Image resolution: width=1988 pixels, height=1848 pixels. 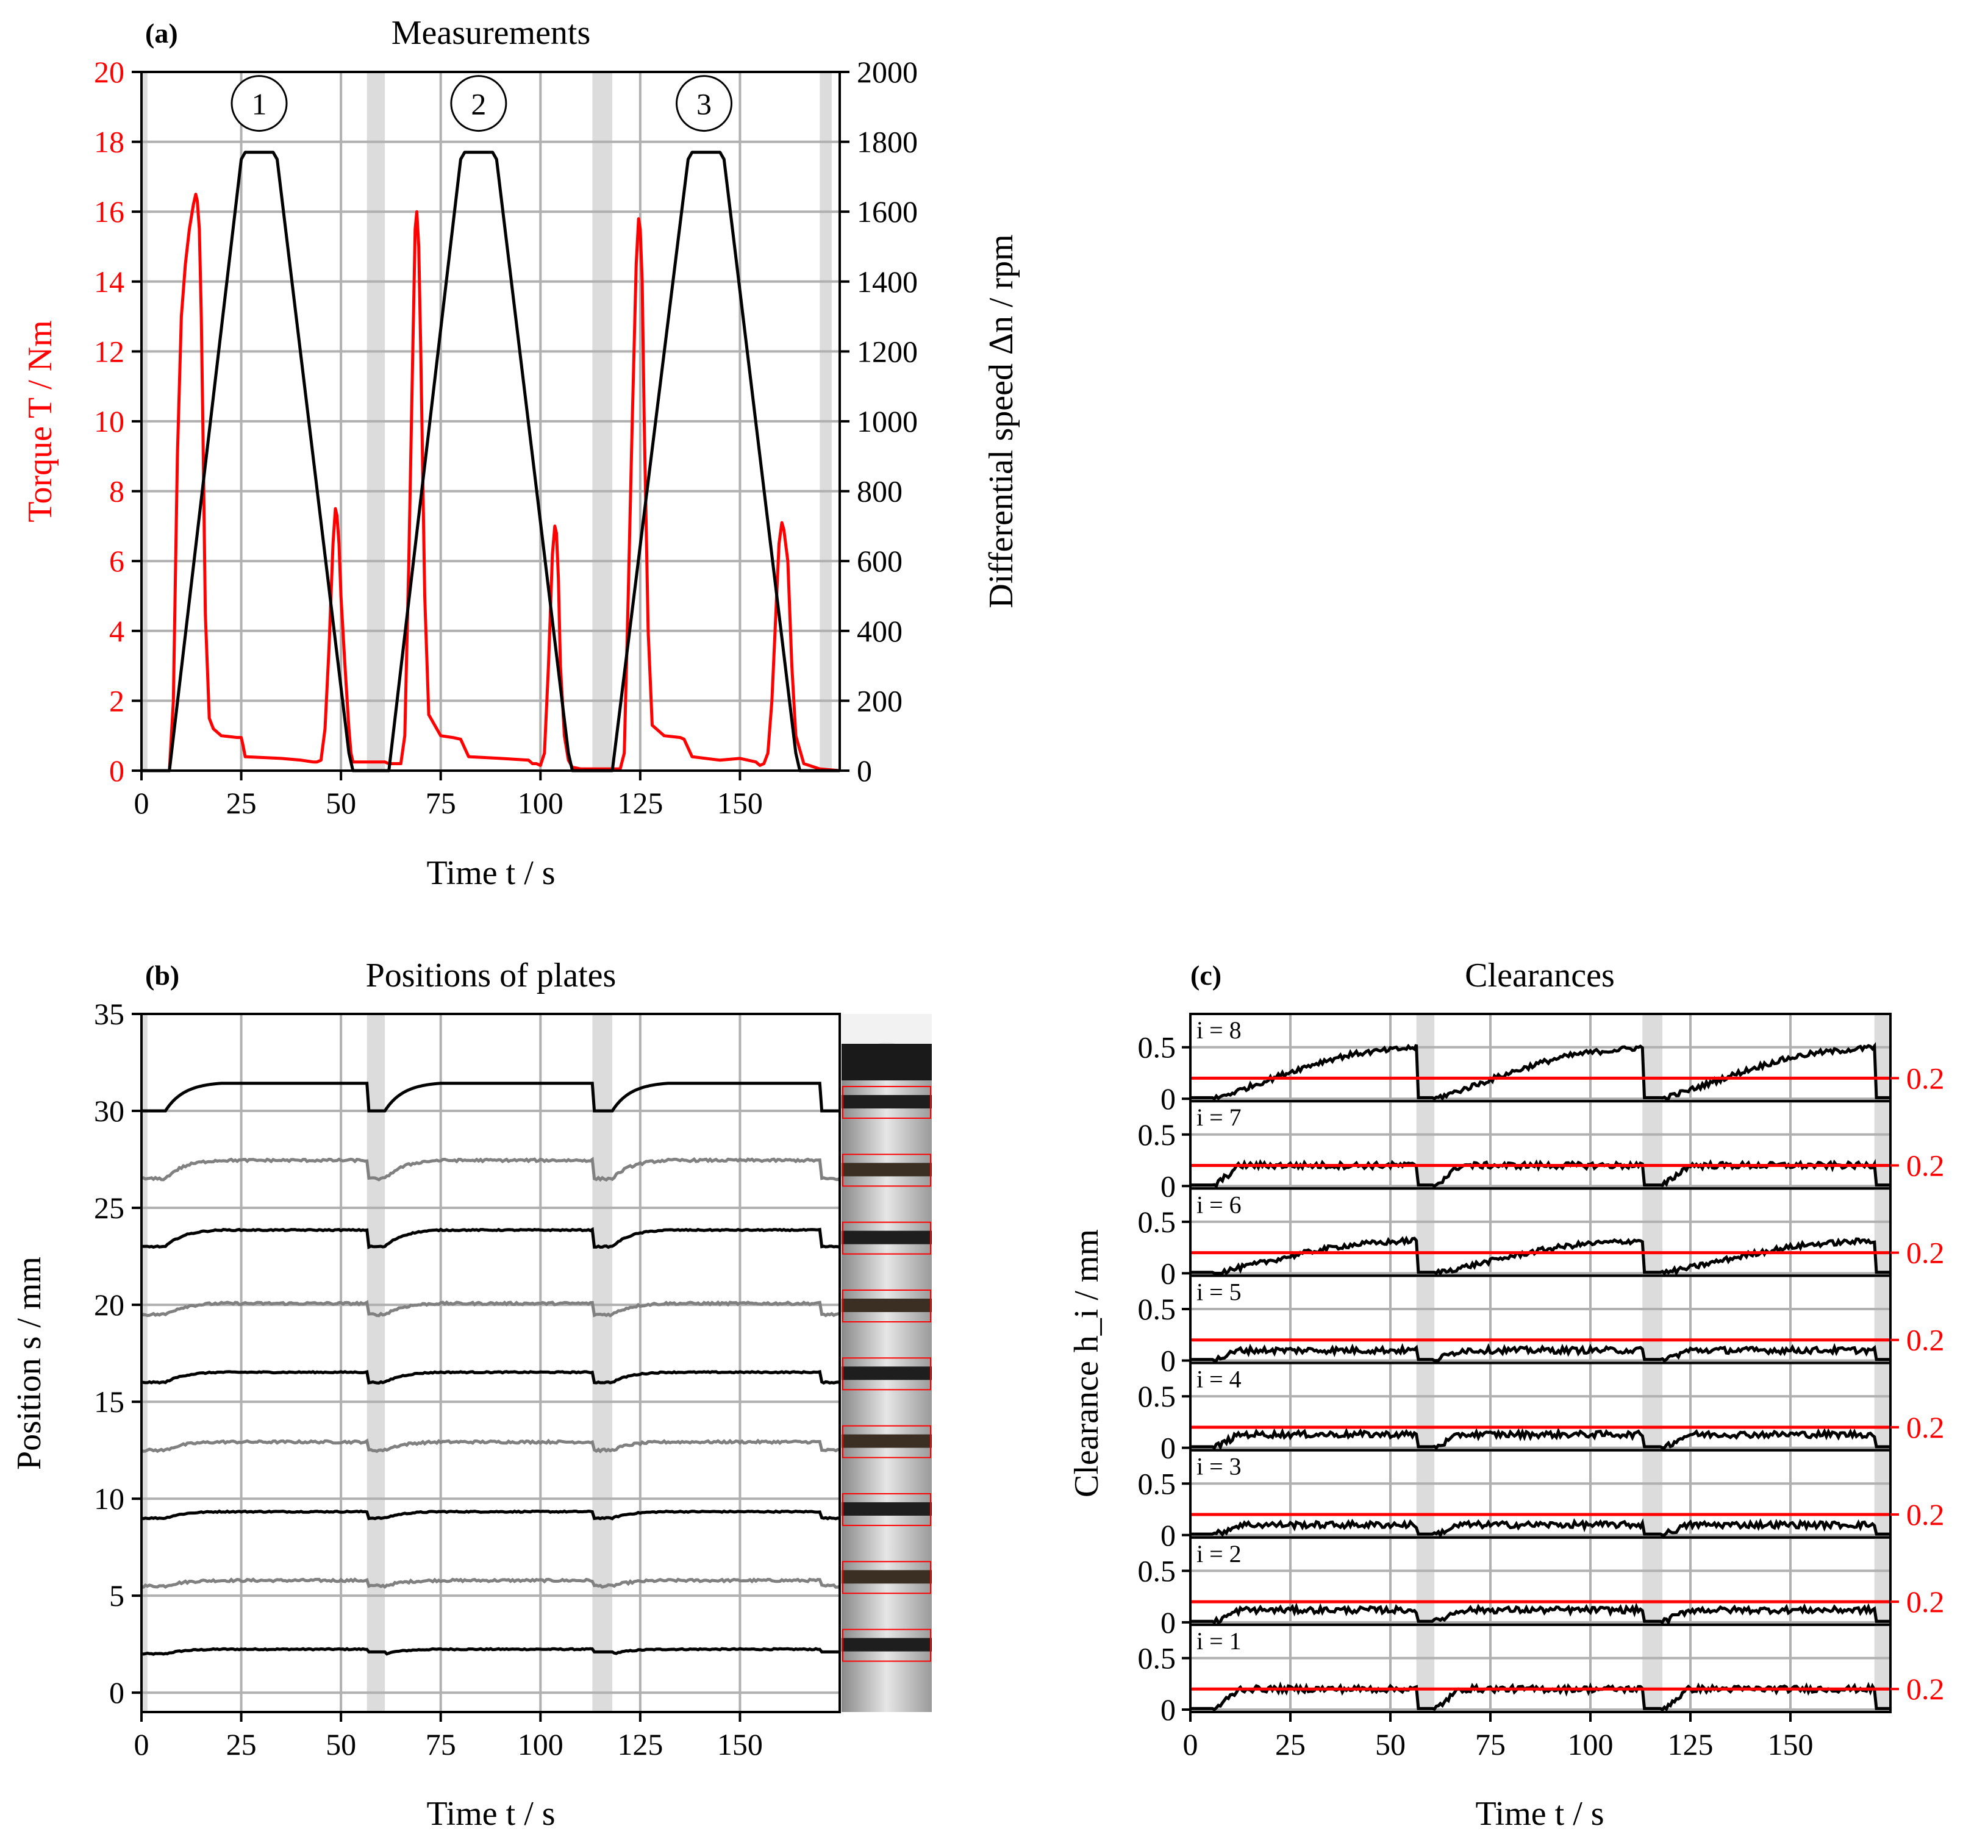 What do you see at coordinates (888, 142) in the screenshot?
I see `a-y2tick-label-1800: 1800` at bounding box center [888, 142].